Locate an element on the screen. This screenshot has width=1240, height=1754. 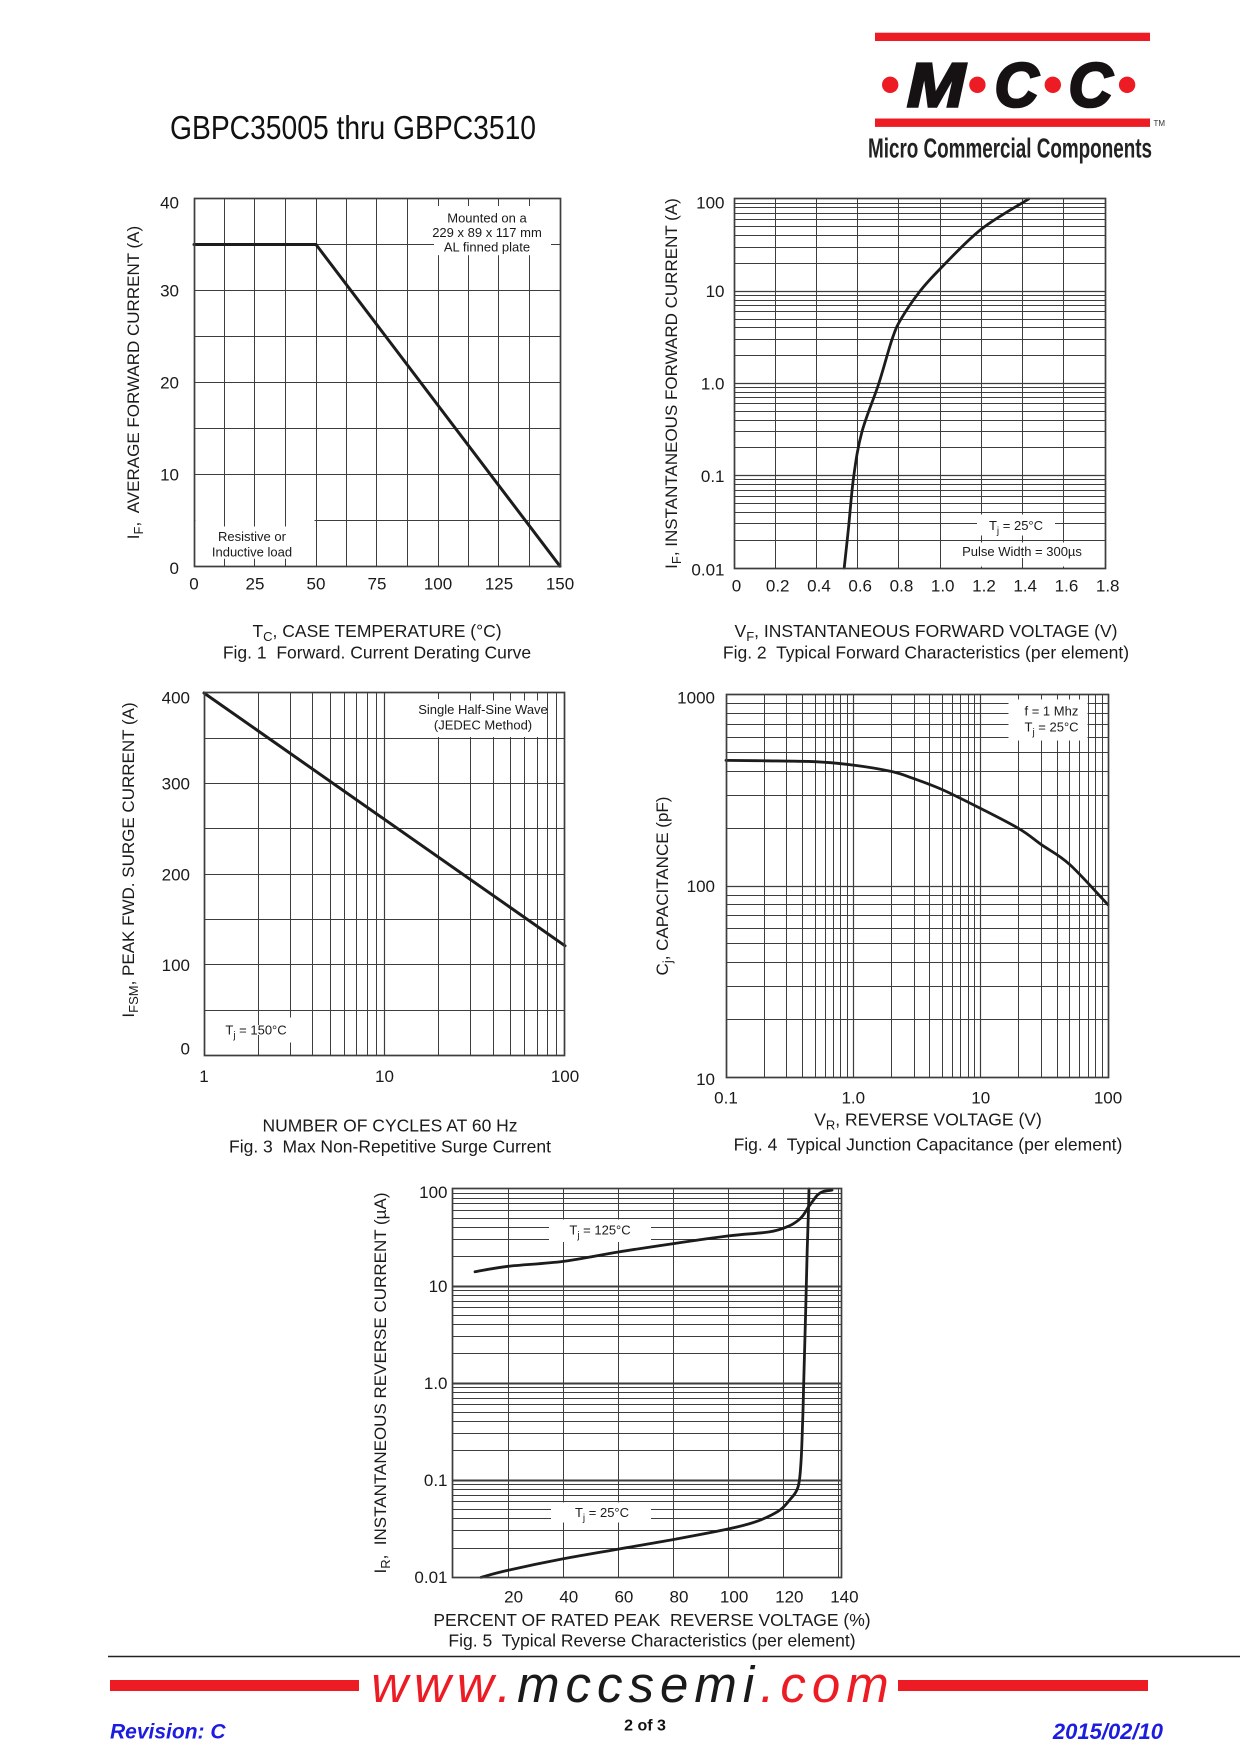
svg-text: 80 is located at coordinates (679, 1597).